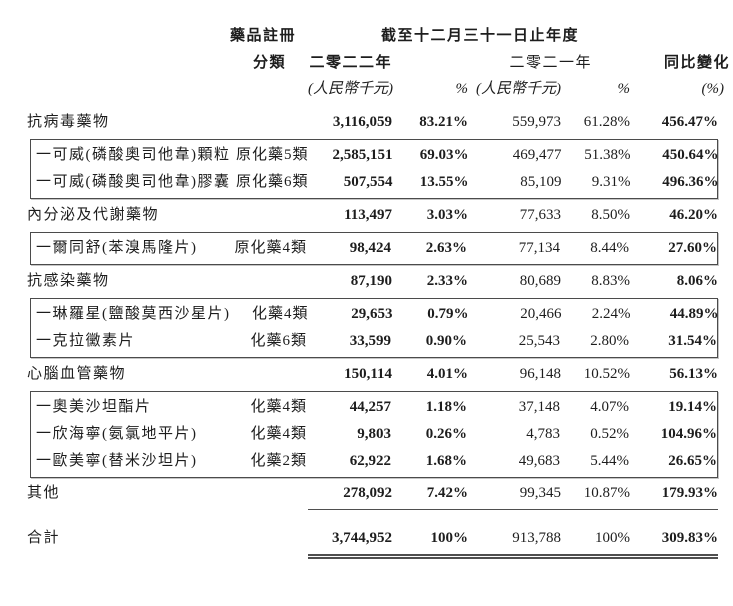 The height and width of the screenshot is (606, 733). I want to click on drug-item-label: 一欣海寧(氨氯地平片), so click(117, 434).